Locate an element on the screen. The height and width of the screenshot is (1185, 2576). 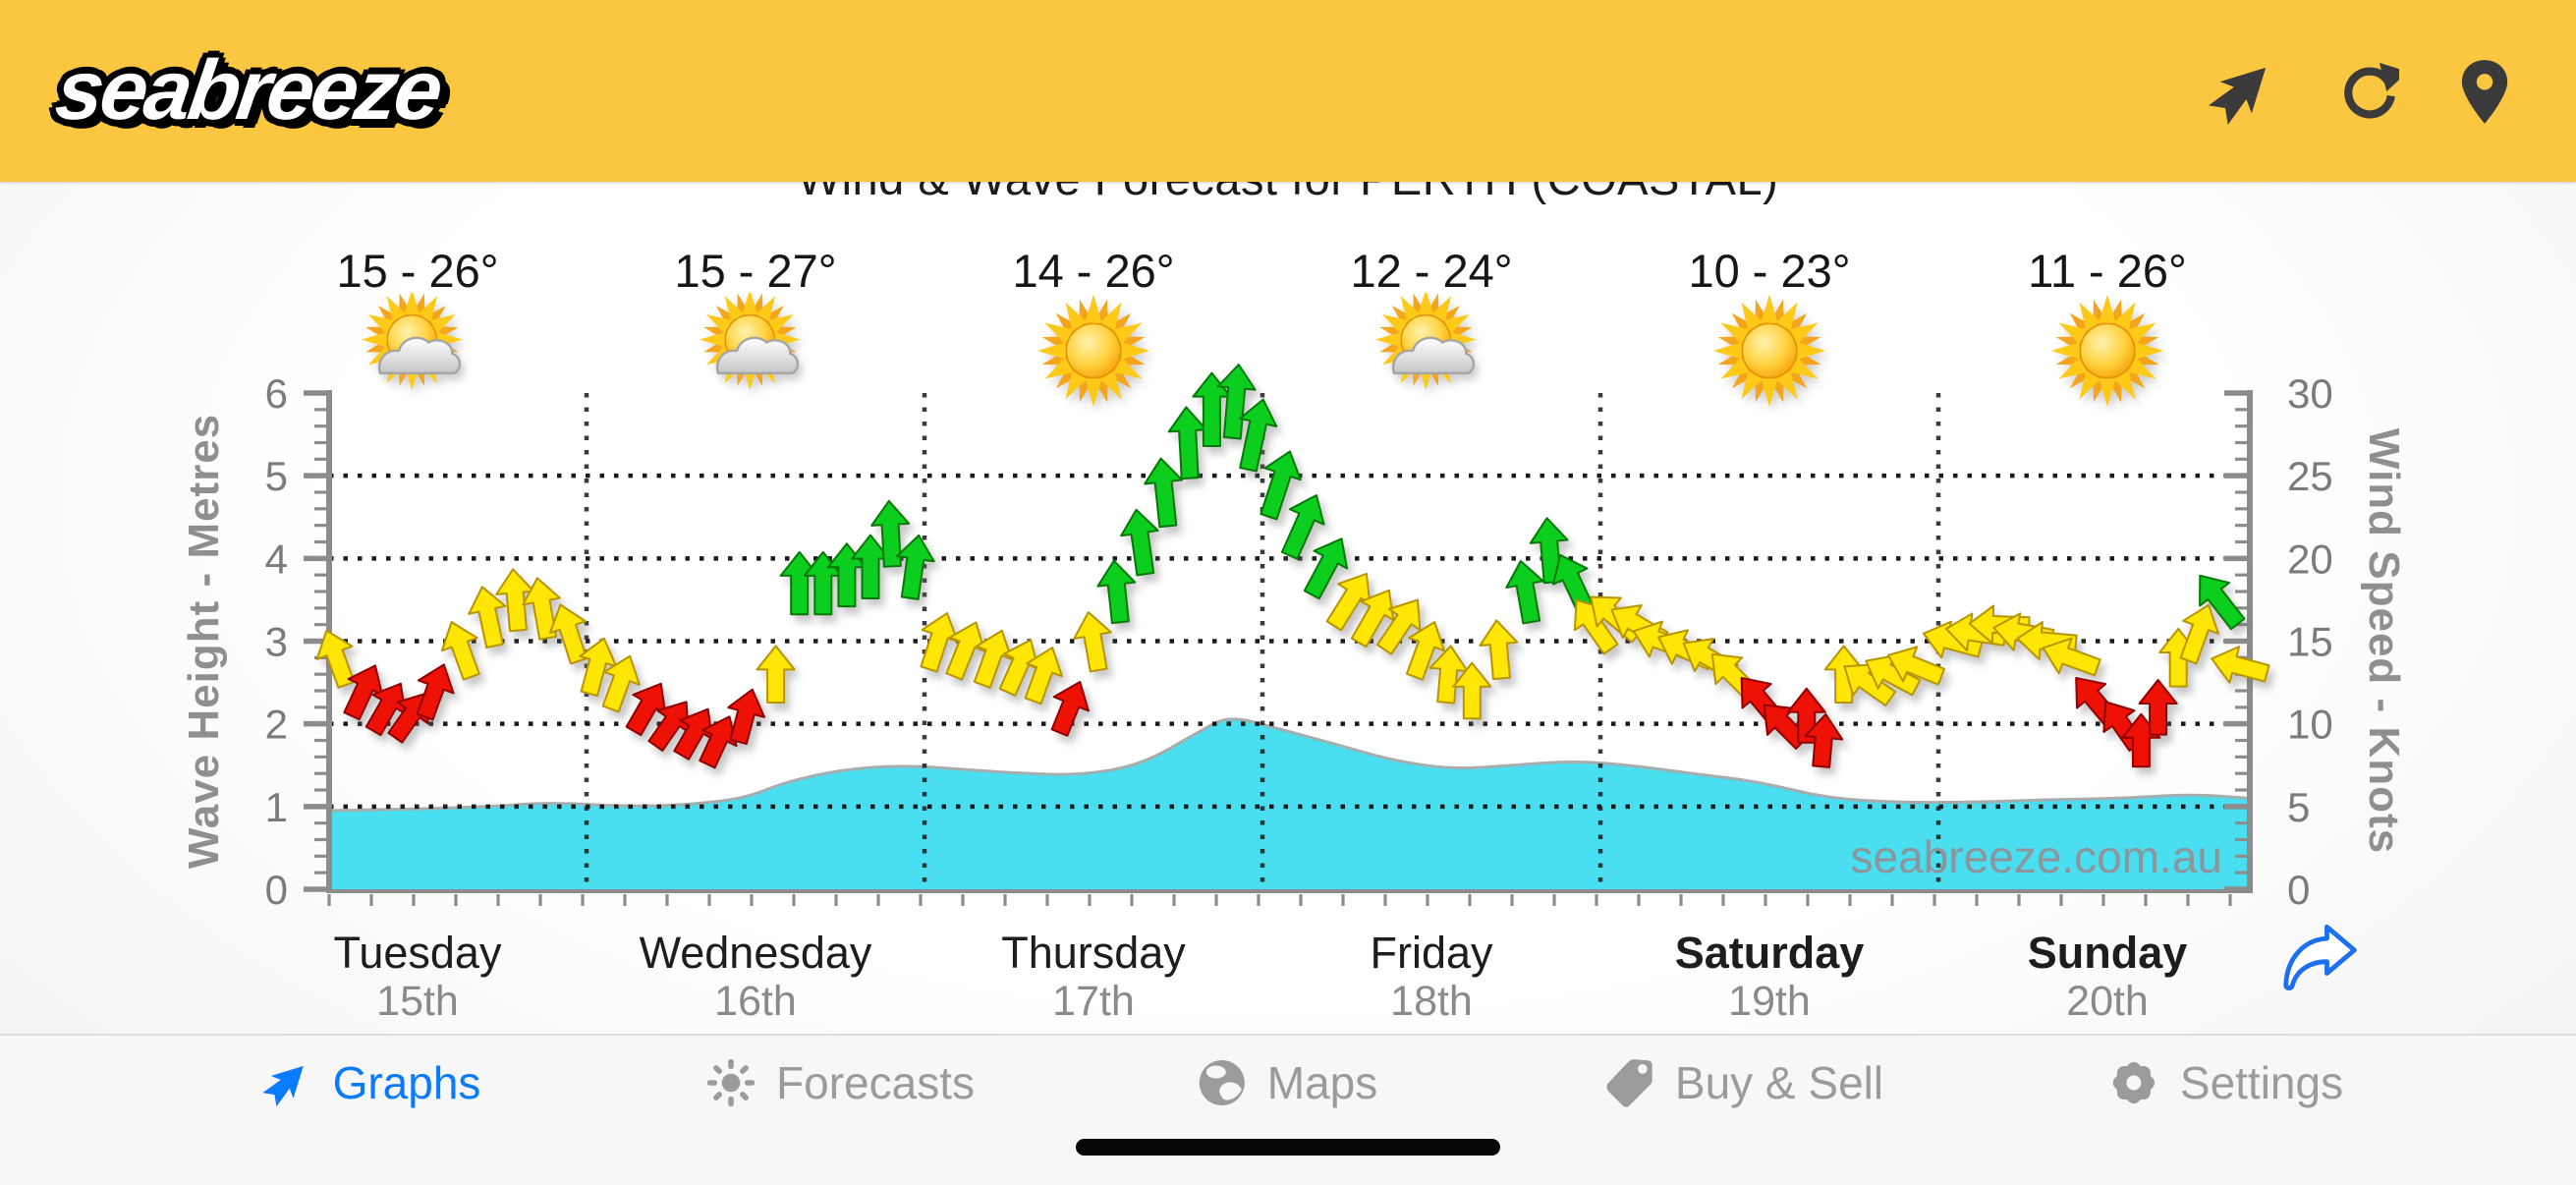
nav-item-maps: Maps is located at coordinates (1287, 1083).